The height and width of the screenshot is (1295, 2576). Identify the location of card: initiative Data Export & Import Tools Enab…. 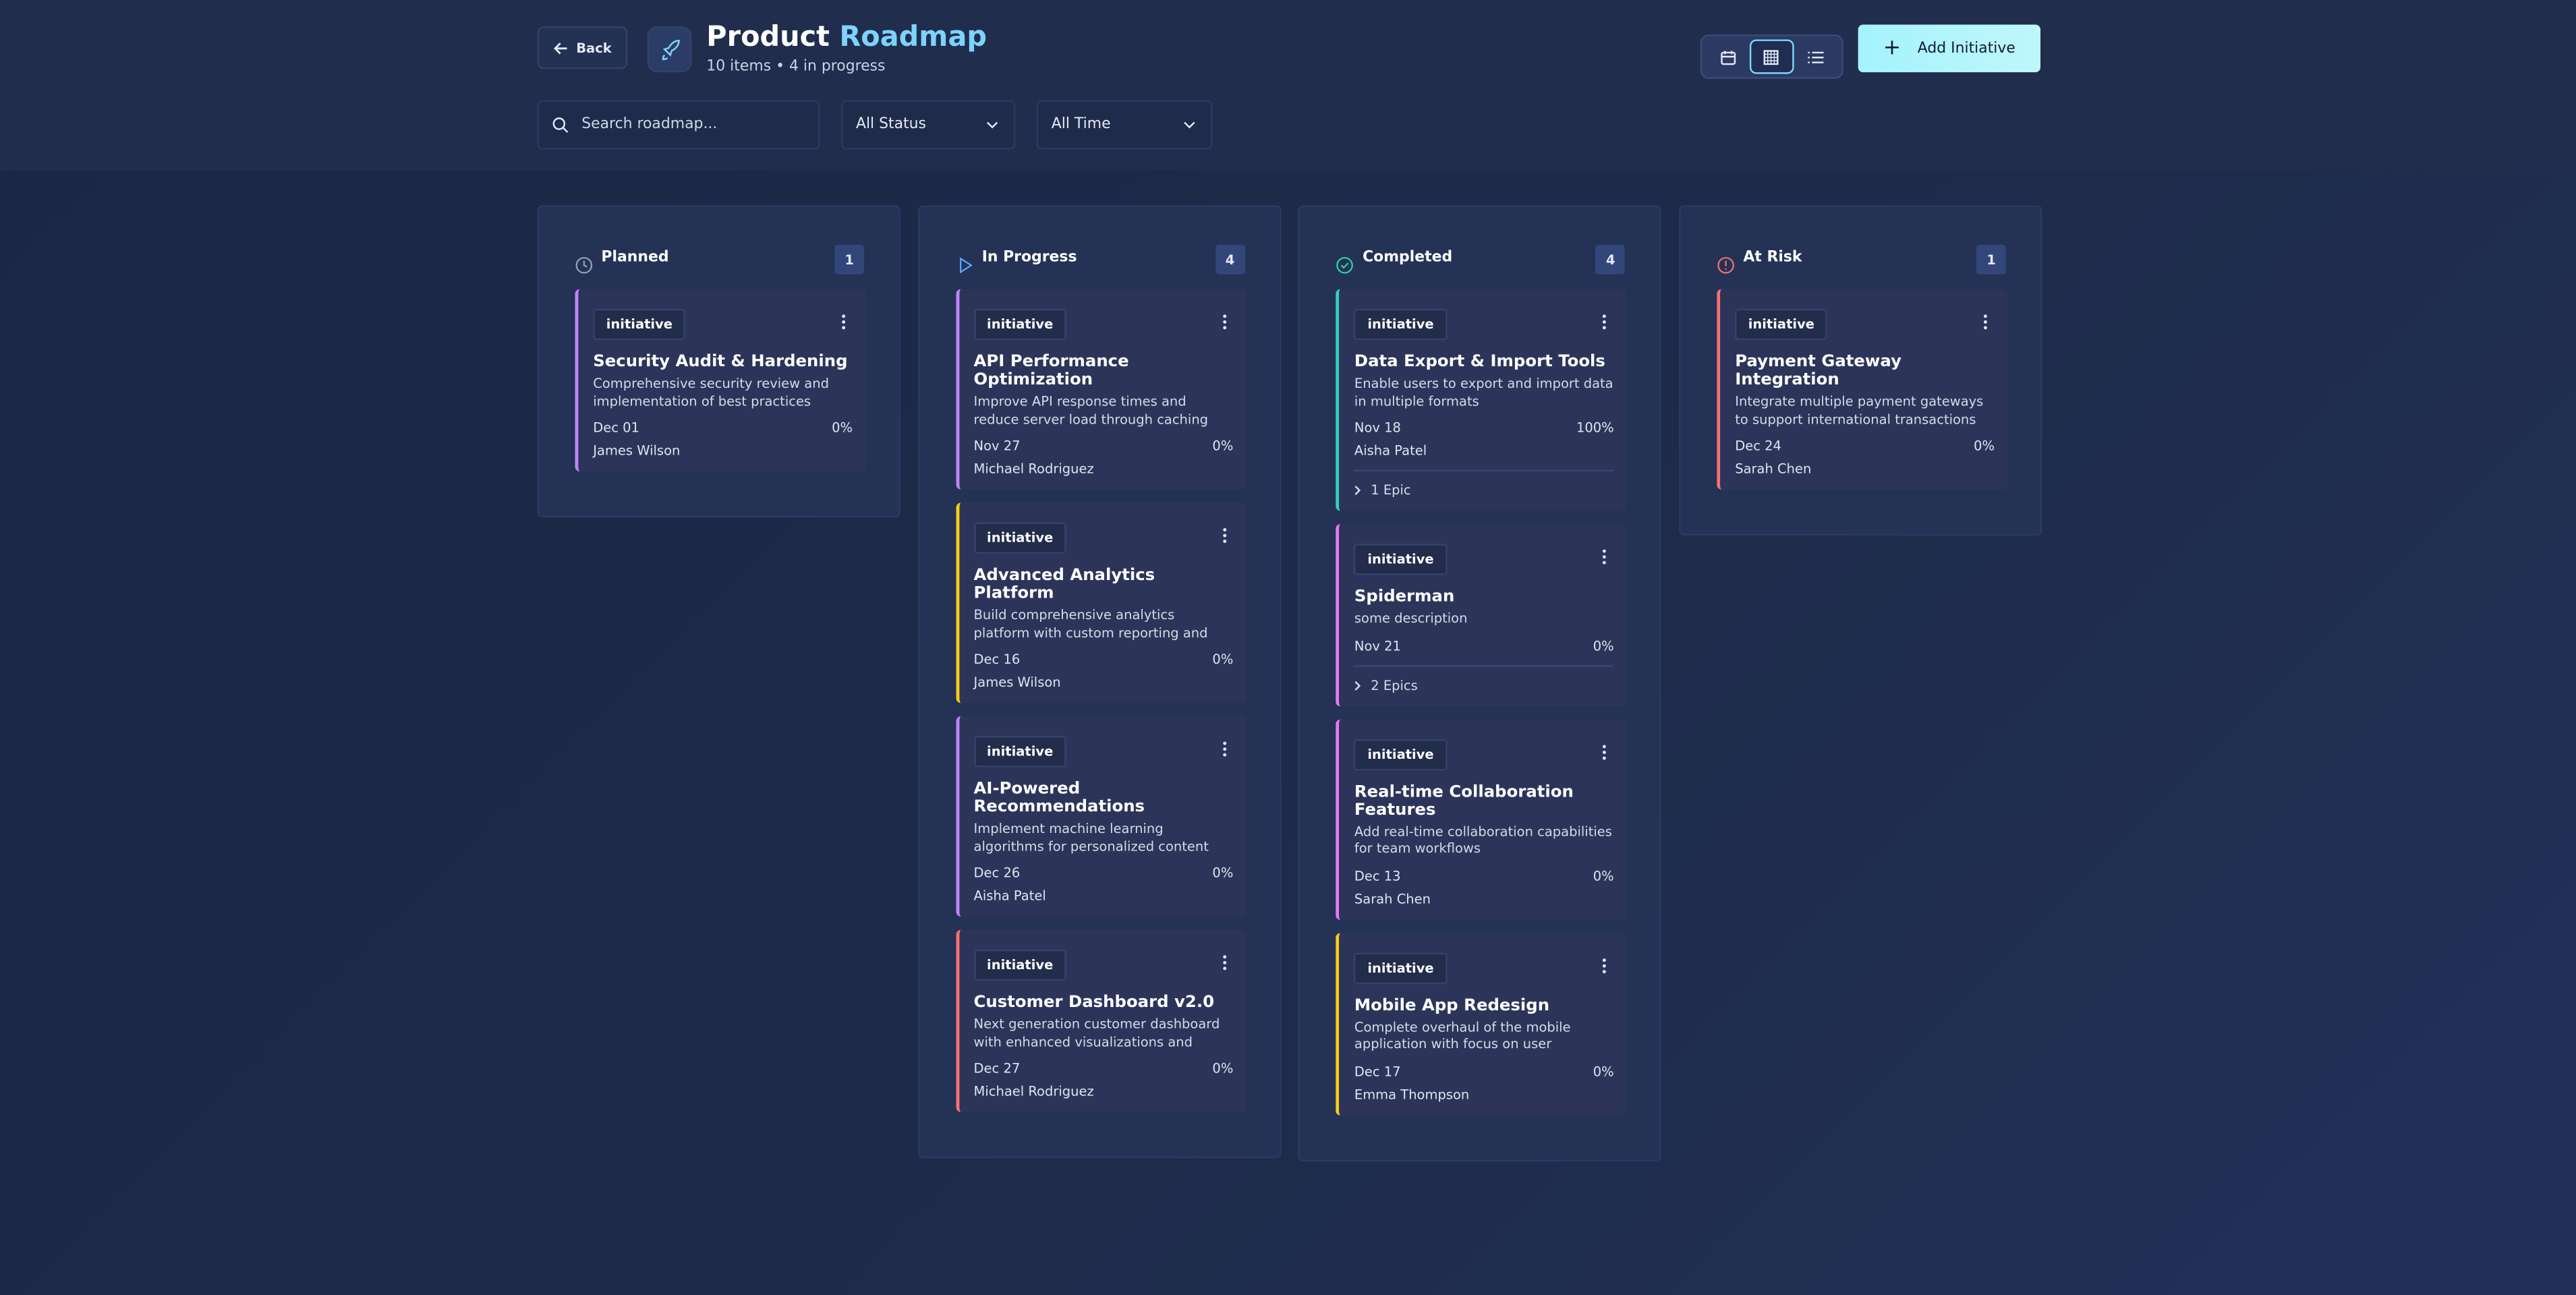
(1482, 400).